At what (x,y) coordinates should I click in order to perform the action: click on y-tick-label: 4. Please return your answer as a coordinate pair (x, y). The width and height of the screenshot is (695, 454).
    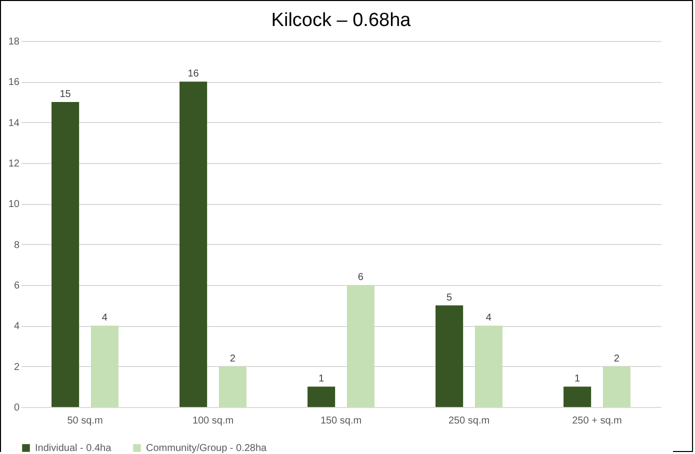
    Looking at the image, I should click on (17, 326).